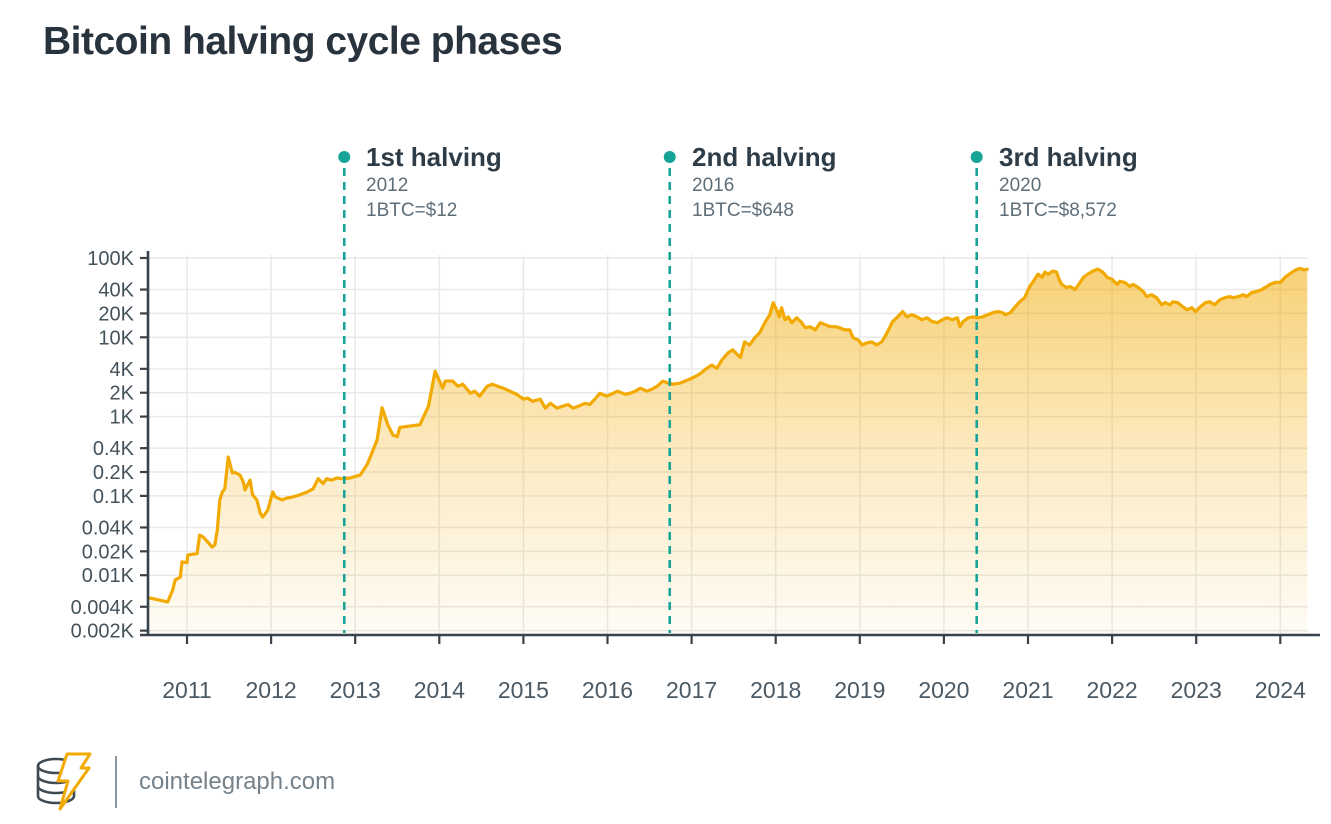 This screenshot has width=1331, height=824. Describe the element at coordinates (108, 552) in the screenshot. I see `svg-text: 0.02K` at that location.